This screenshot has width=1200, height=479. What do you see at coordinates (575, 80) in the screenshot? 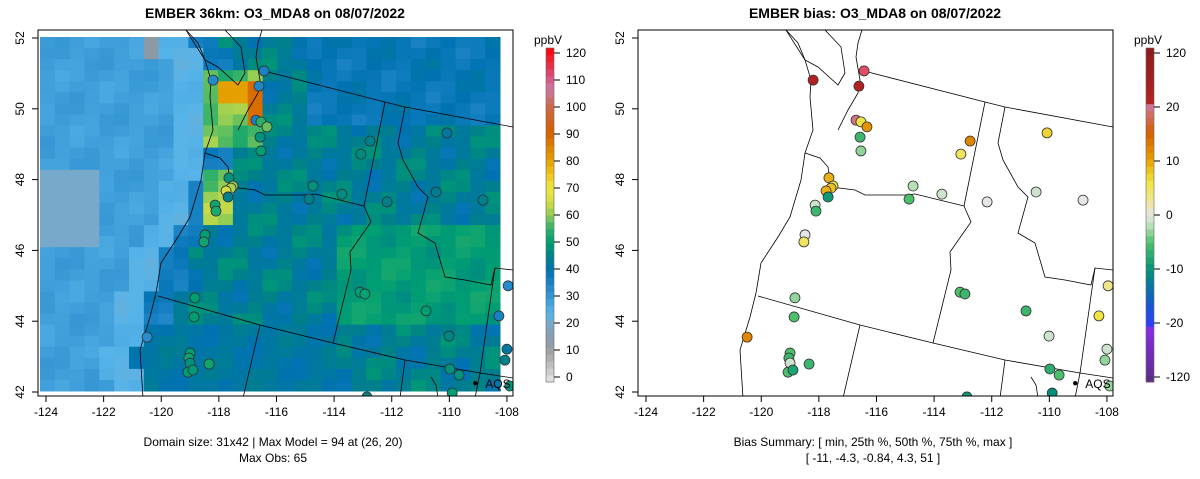
I see `colorbar-tick-label: 110` at bounding box center [575, 80].